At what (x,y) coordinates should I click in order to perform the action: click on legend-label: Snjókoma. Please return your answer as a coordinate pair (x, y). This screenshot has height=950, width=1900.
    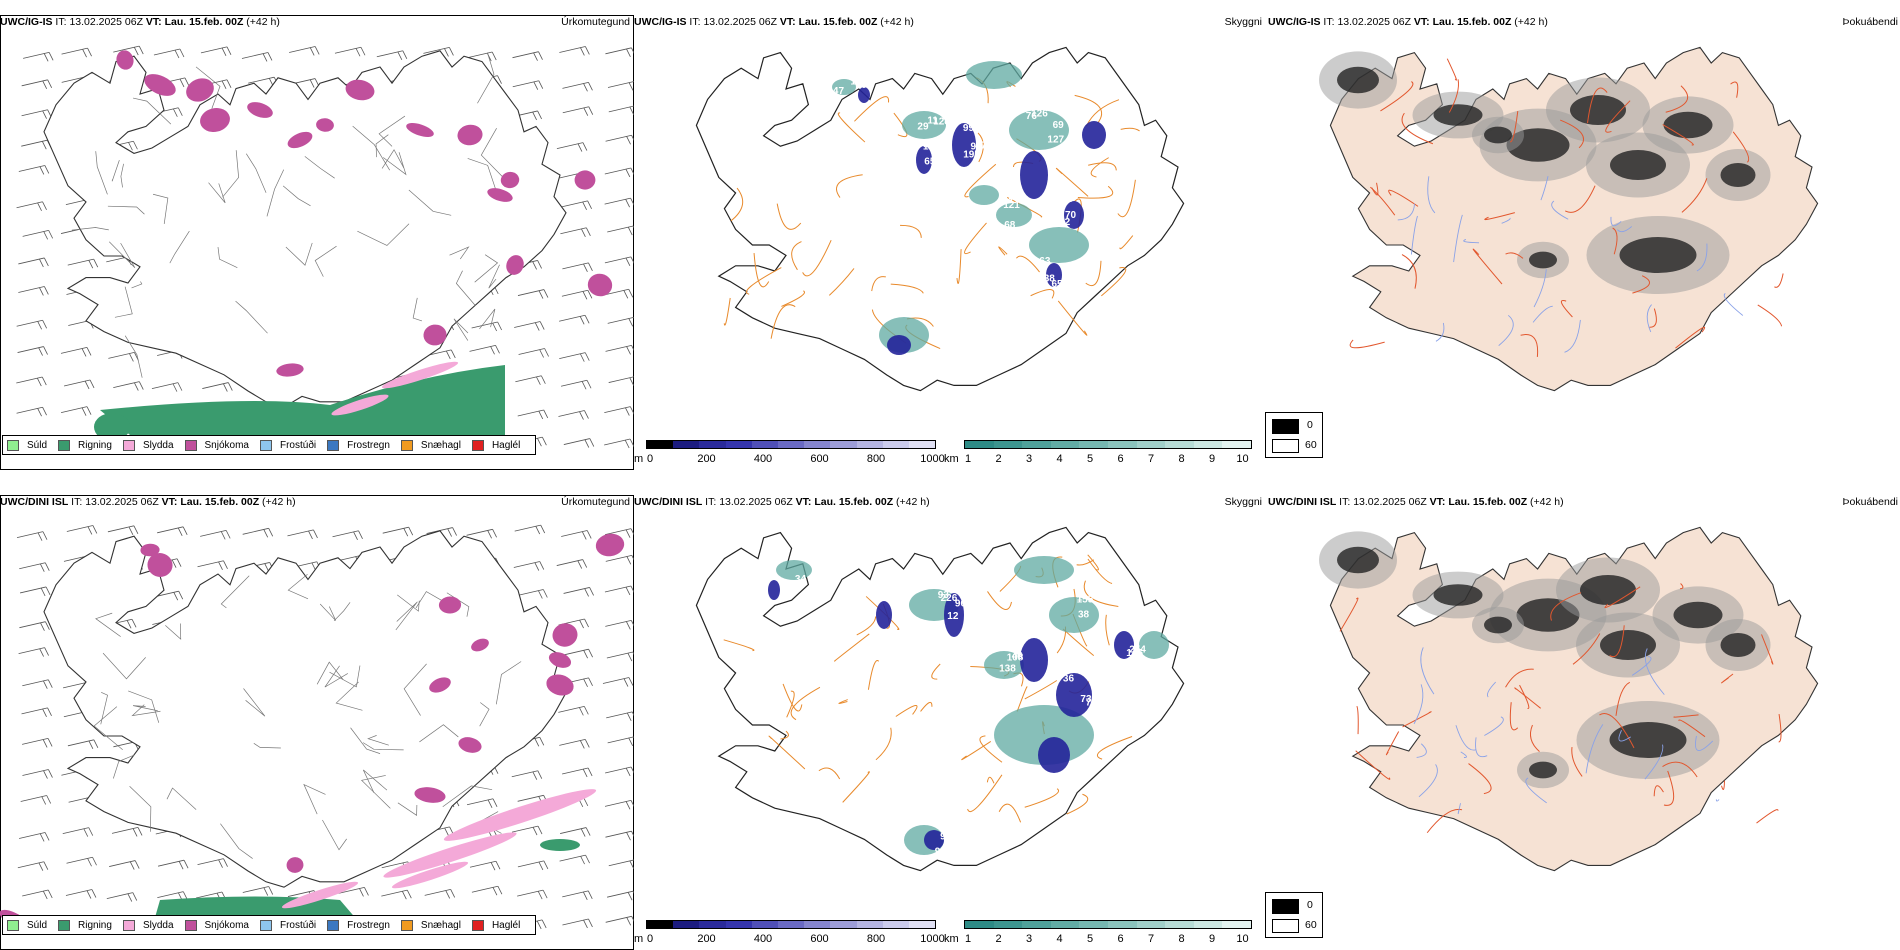
    Looking at the image, I should click on (226, 445).